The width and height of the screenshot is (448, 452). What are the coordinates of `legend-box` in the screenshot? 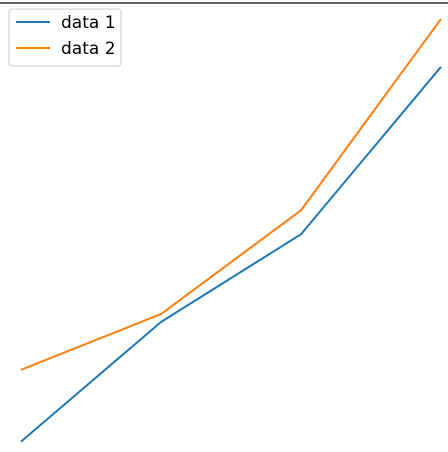 It's located at (65, 37).